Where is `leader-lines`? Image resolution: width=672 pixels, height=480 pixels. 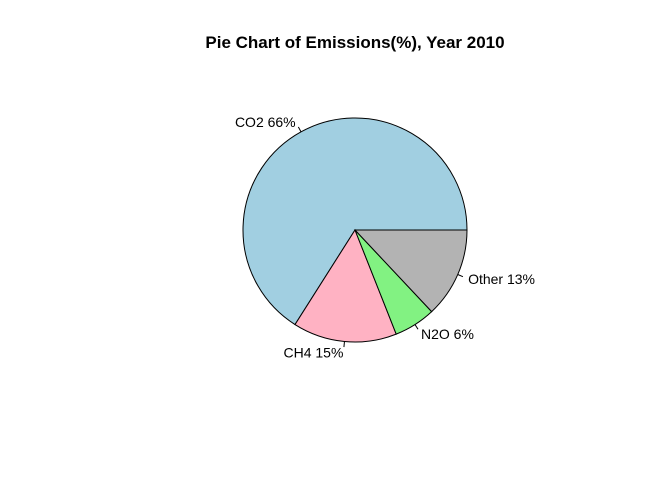 leader-lines is located at coordinates (380, 237).